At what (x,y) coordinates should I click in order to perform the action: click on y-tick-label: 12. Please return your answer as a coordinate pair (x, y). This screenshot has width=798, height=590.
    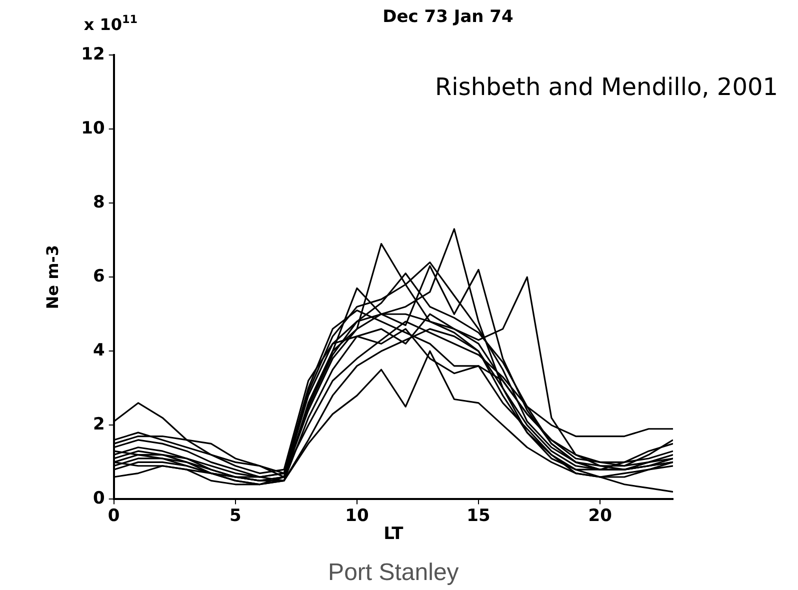
    Looking at the image, I should click on (93, 54).